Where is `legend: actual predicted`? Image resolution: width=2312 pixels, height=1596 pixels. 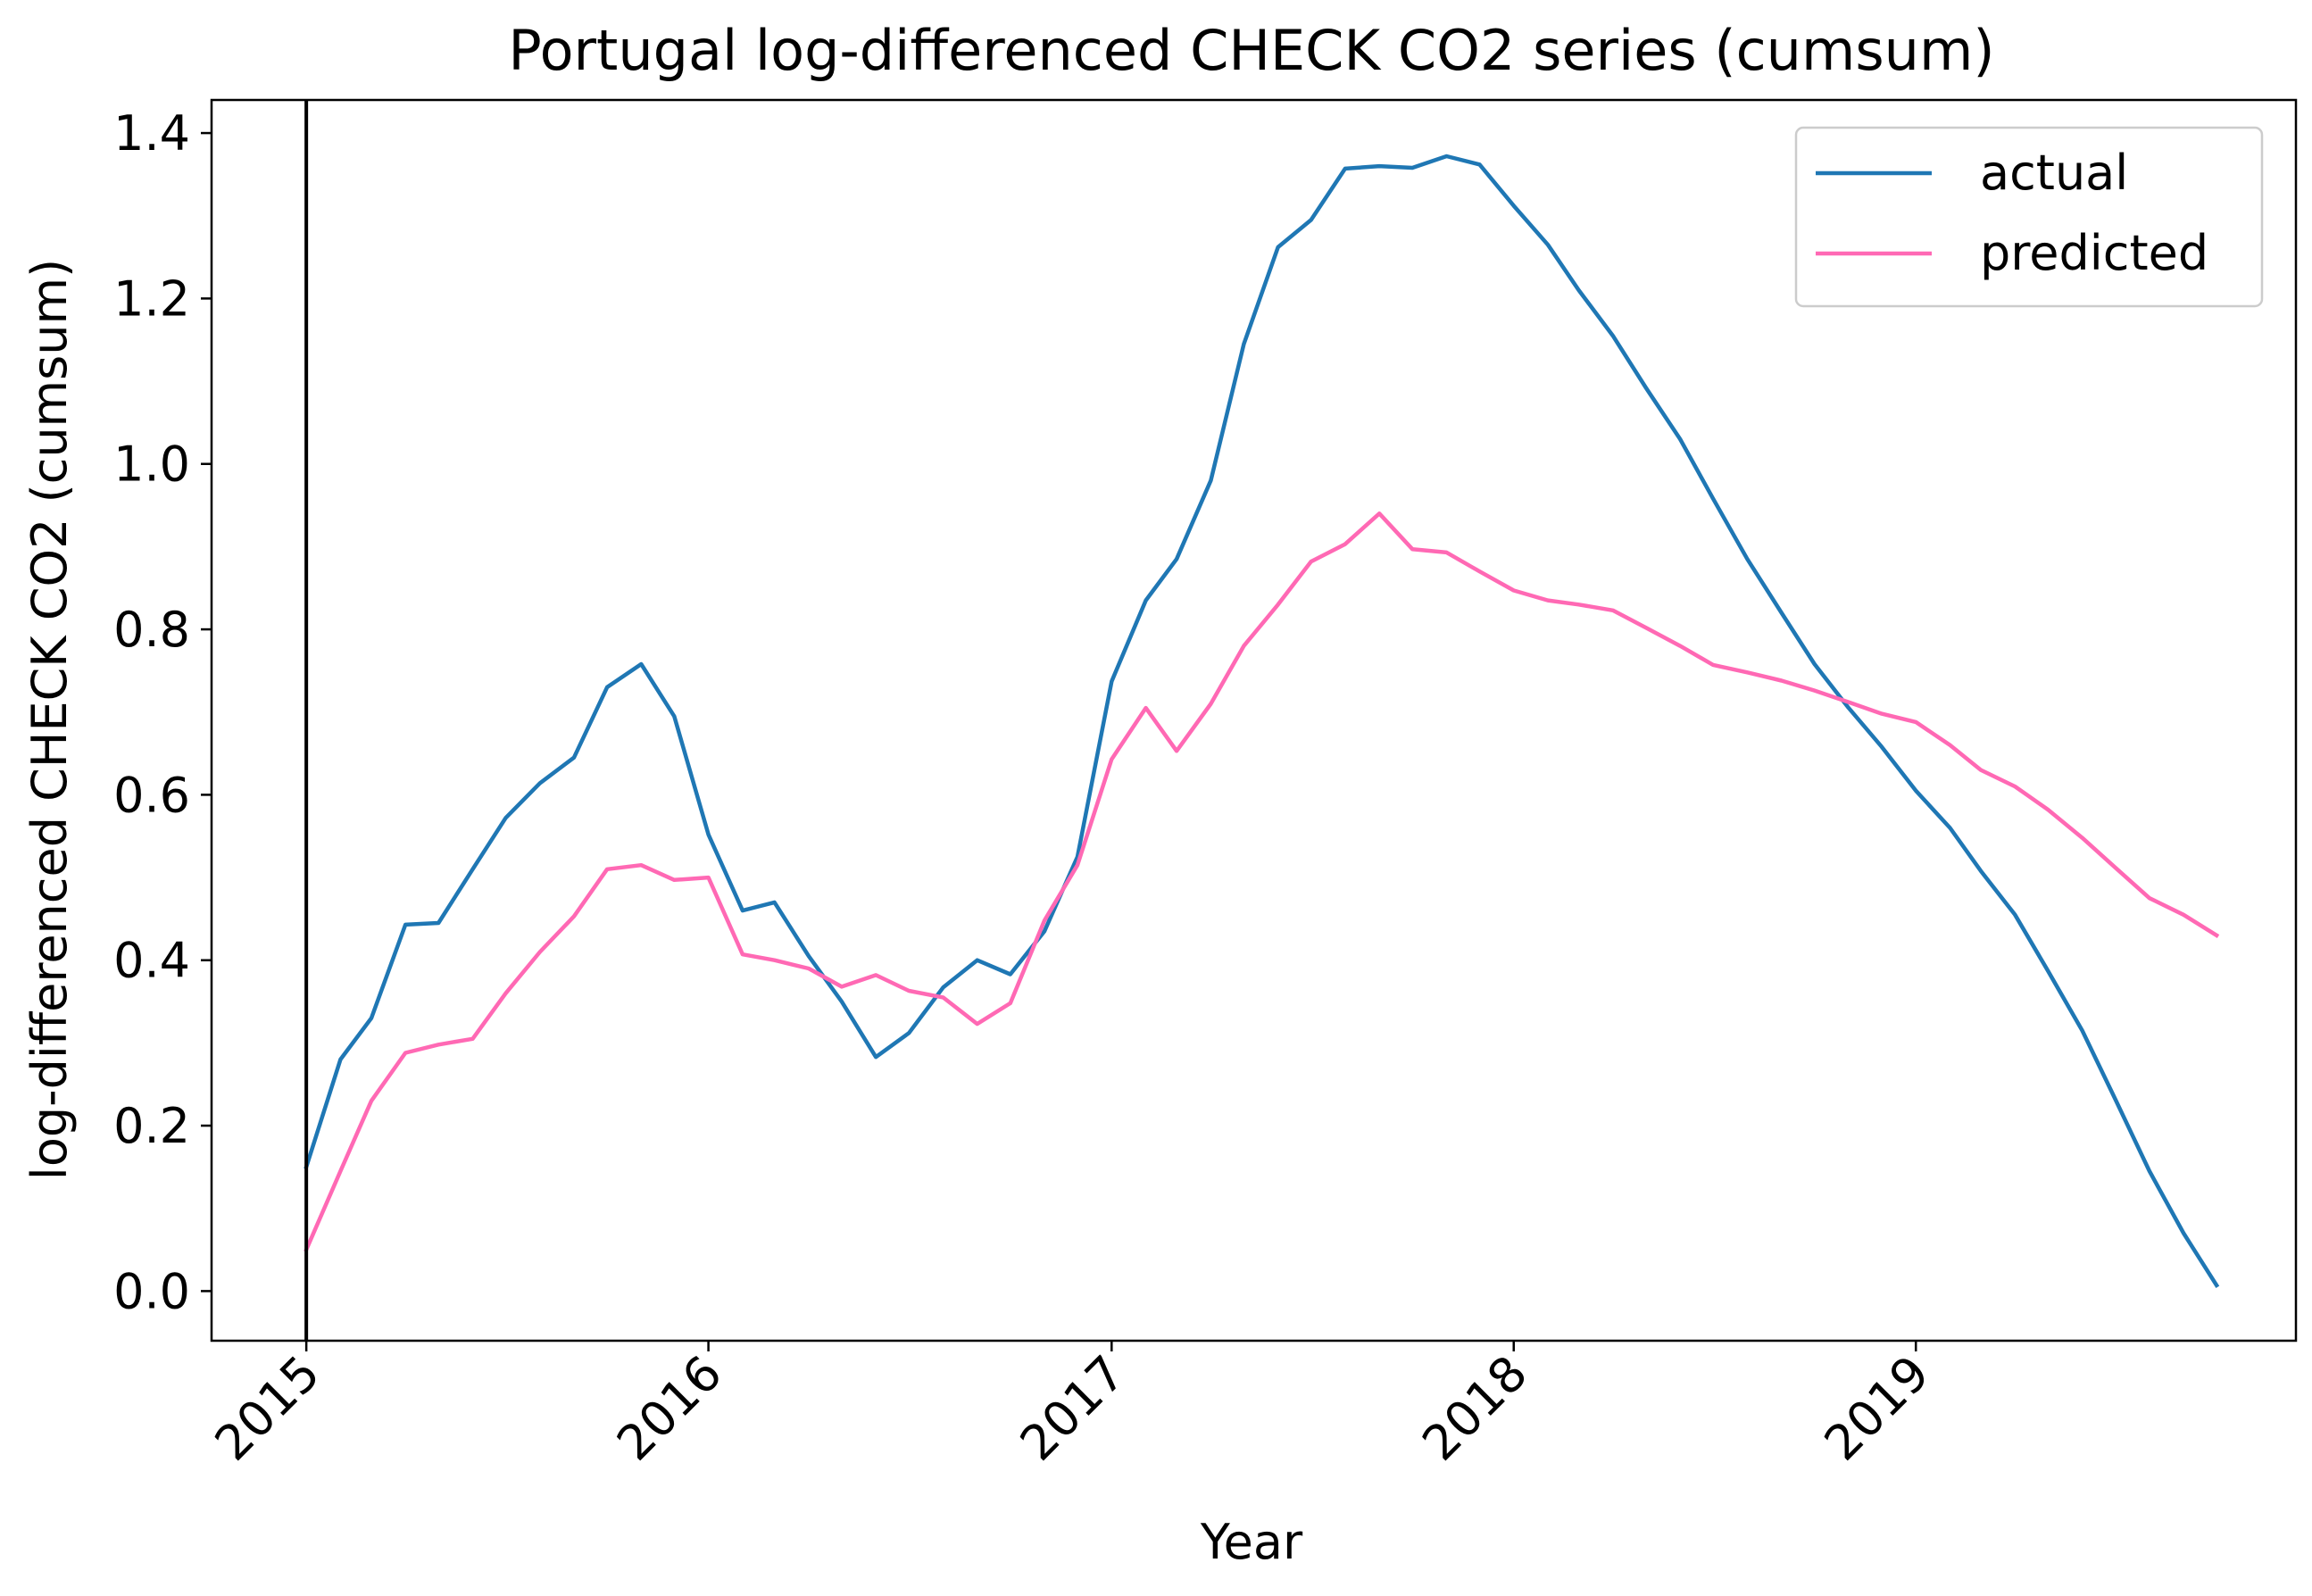 legend: actual predicted is located at coordinates (2029, 217).